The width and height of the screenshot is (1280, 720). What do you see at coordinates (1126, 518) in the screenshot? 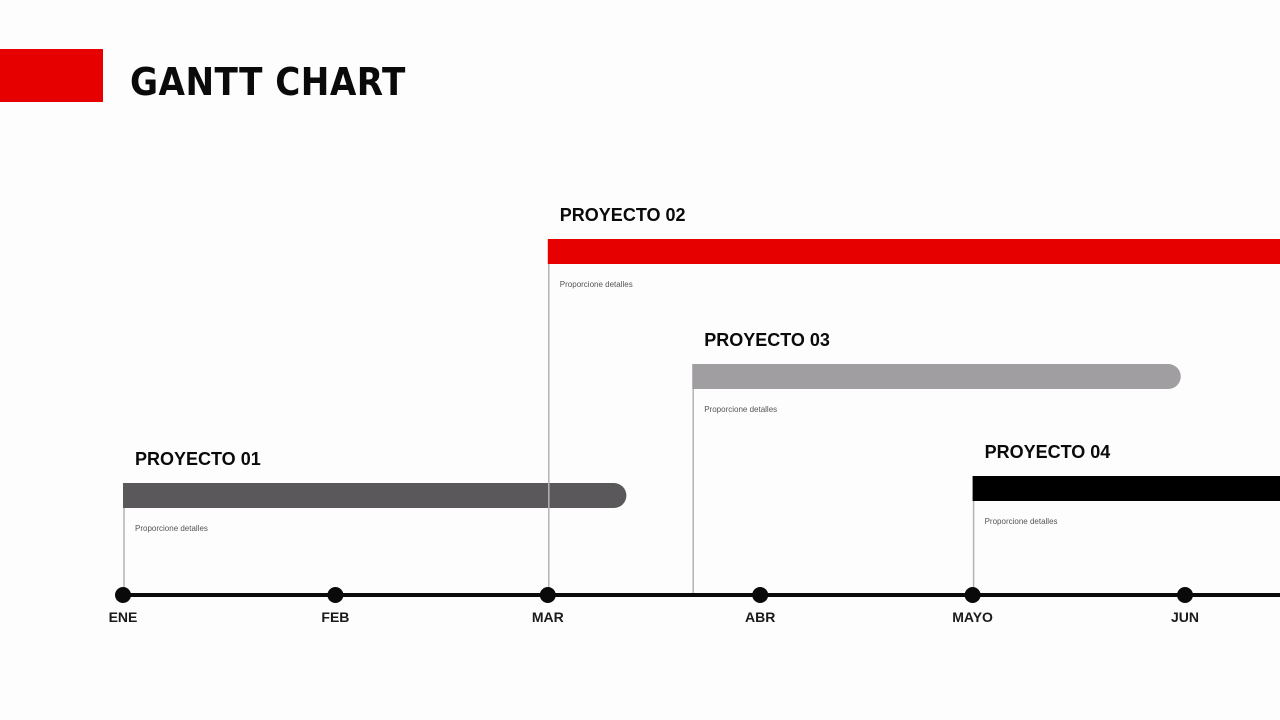
I see `project-4: PROYECTO 04 Proporcione detalles` at bounding box center [1126, 518].